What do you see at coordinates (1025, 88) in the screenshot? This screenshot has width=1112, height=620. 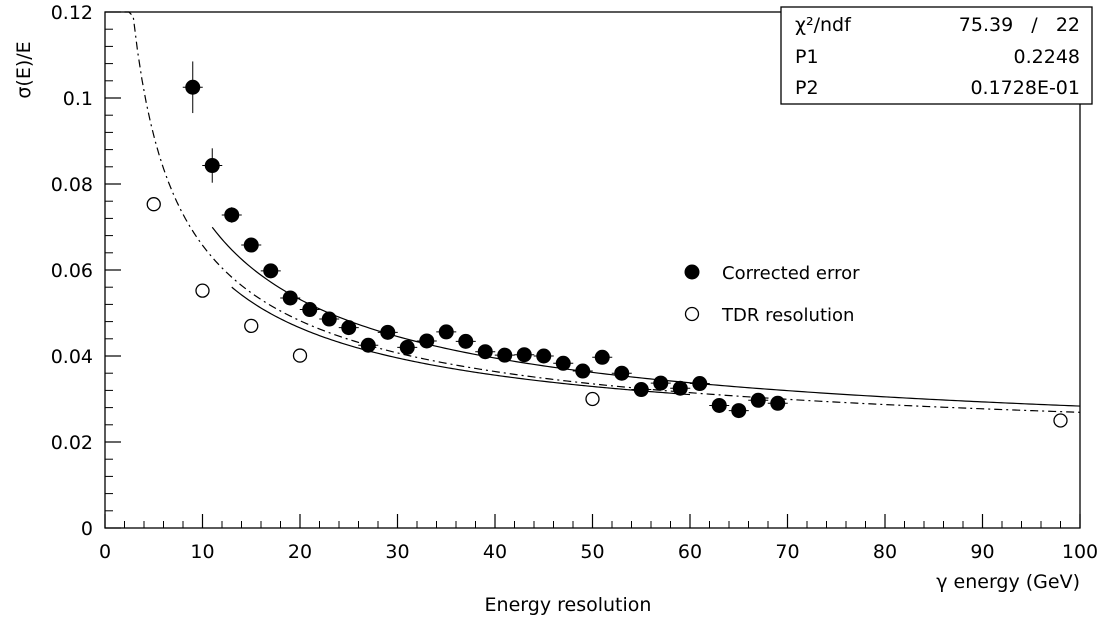 I see `stats-p2-value: 0.1728E-01` at bounding box center [1025, 88].